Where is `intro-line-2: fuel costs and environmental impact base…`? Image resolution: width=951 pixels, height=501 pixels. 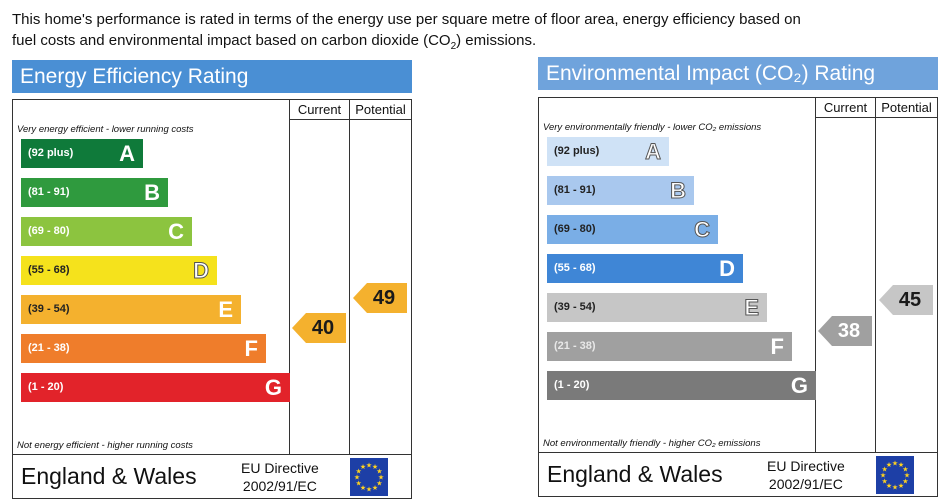 intro-line-2: fuel costs and environmental impact base… is located at coordinates (477, 43).